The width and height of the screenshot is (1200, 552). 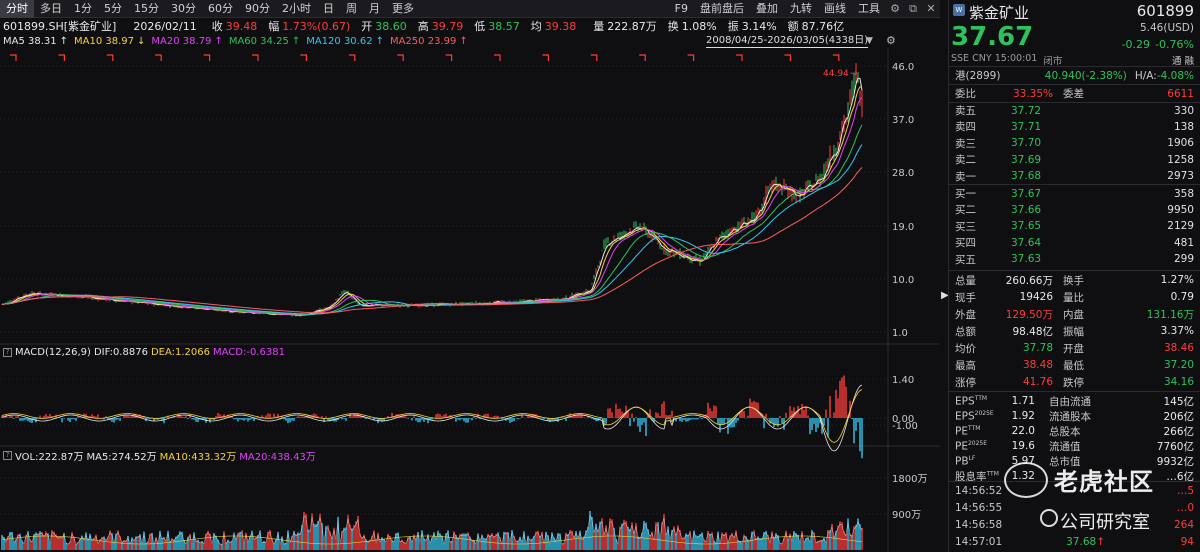 I want to click on stock-code: 601899, so click(x=1165, y=11).